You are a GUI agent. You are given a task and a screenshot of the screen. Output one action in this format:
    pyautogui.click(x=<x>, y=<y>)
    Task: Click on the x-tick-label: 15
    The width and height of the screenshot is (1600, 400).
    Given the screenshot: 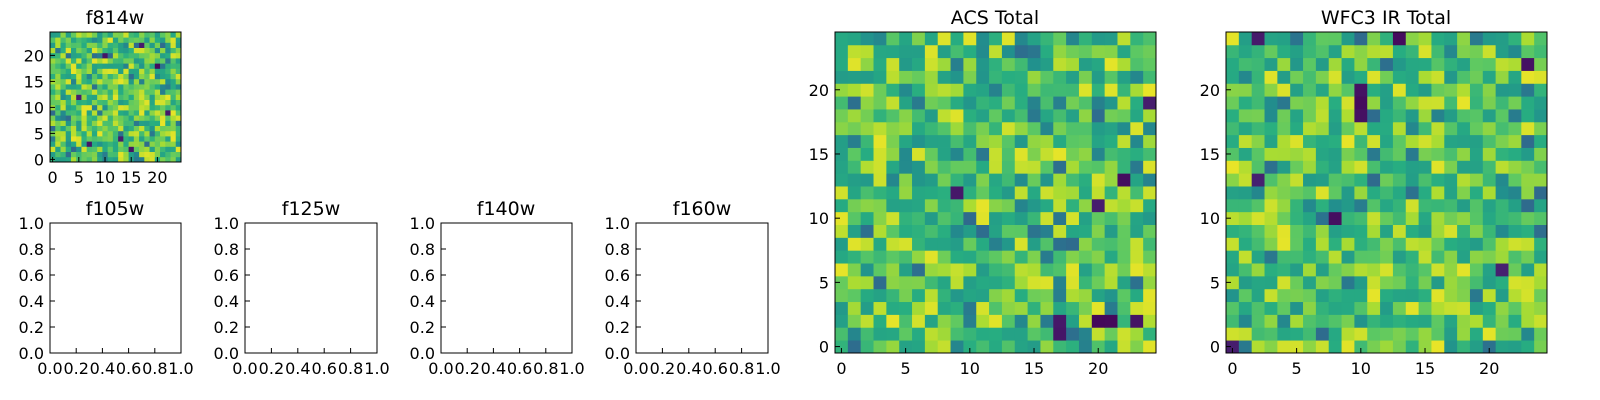 What is the action you would take?
    pyautogui.click(x=131, y=177)
    